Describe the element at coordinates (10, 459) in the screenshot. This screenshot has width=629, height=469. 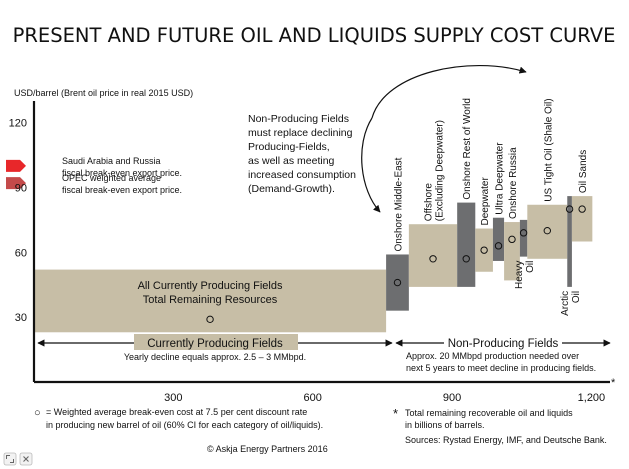
I see `fullscreen-icon` at that location.